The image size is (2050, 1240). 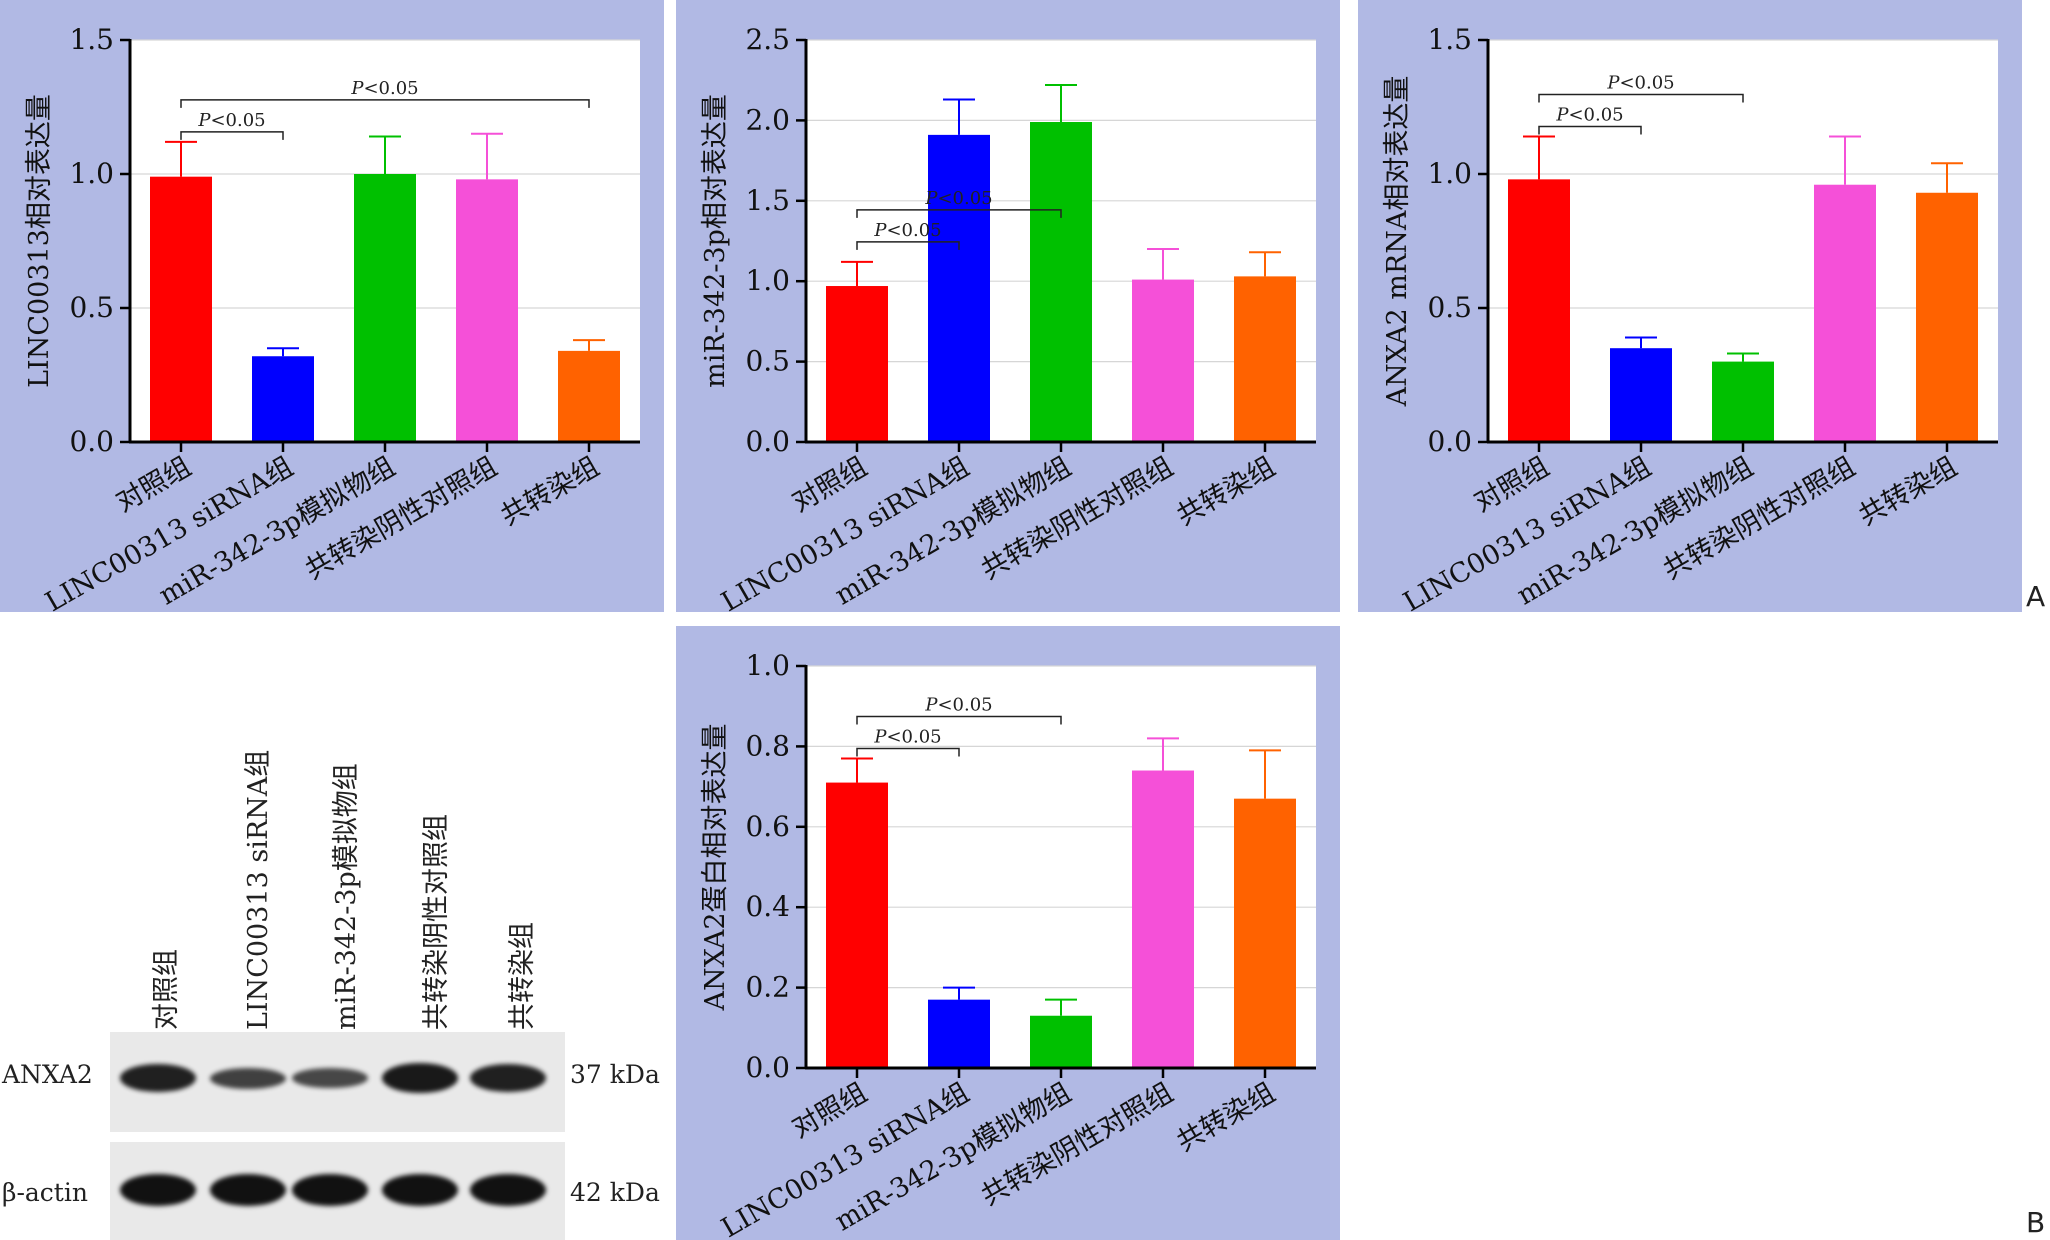 What do you see at coordinates (615, 1192) in the screenshot?
I see `blot-size-label: 42 kDa` at bounding box center [615, 1192].